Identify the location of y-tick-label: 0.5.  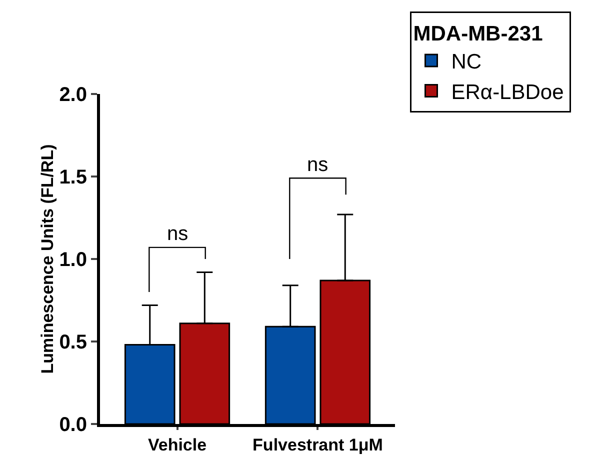
(73, 343).